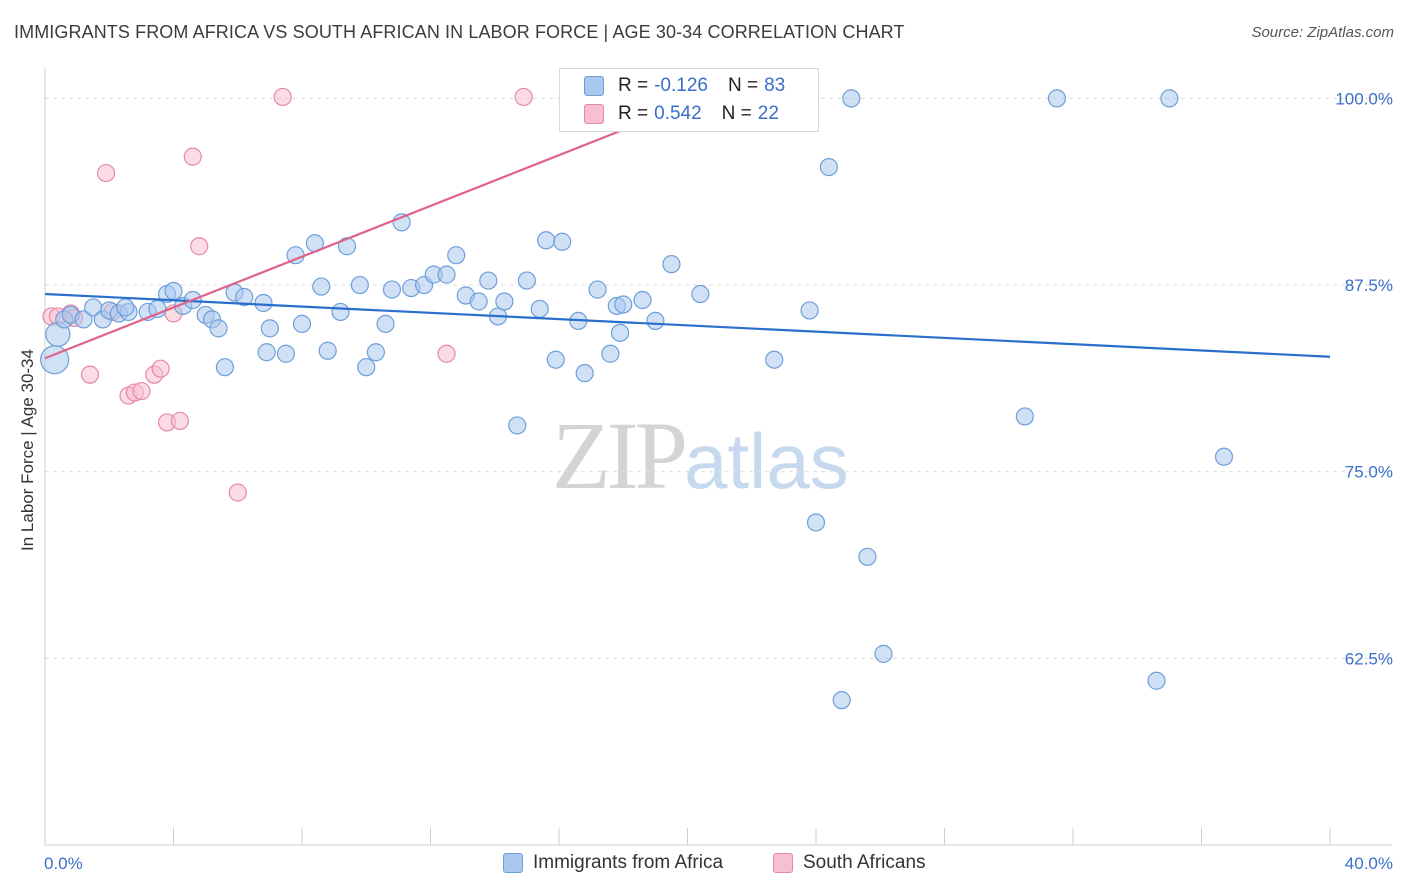 The image size is (1406, 892). I want to click on y-tick-label: 62.5%, so click(1369, 658).